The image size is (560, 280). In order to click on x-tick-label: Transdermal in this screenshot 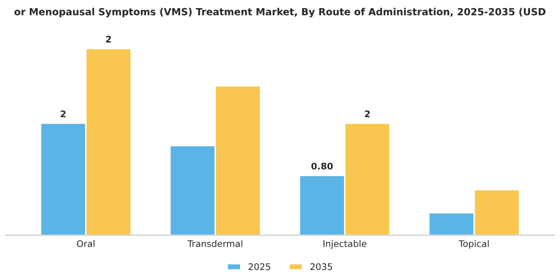, I will do `click(214, 244)`.